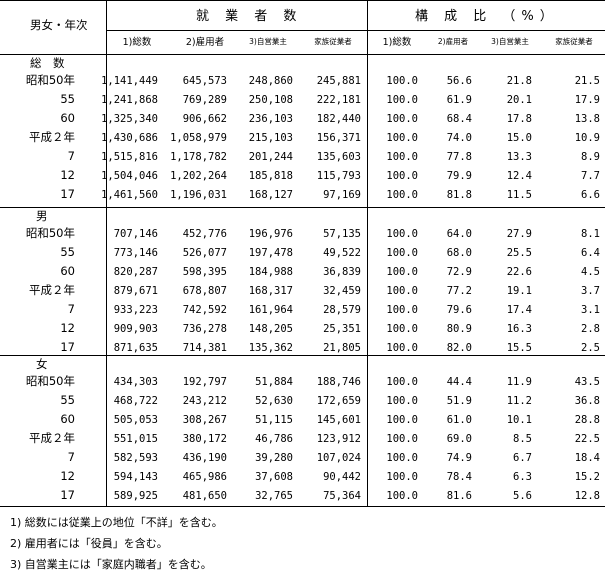  Describe the element at coordinates (522, 496) in the screenshot. I see `table-cell: 5.6` at that location.